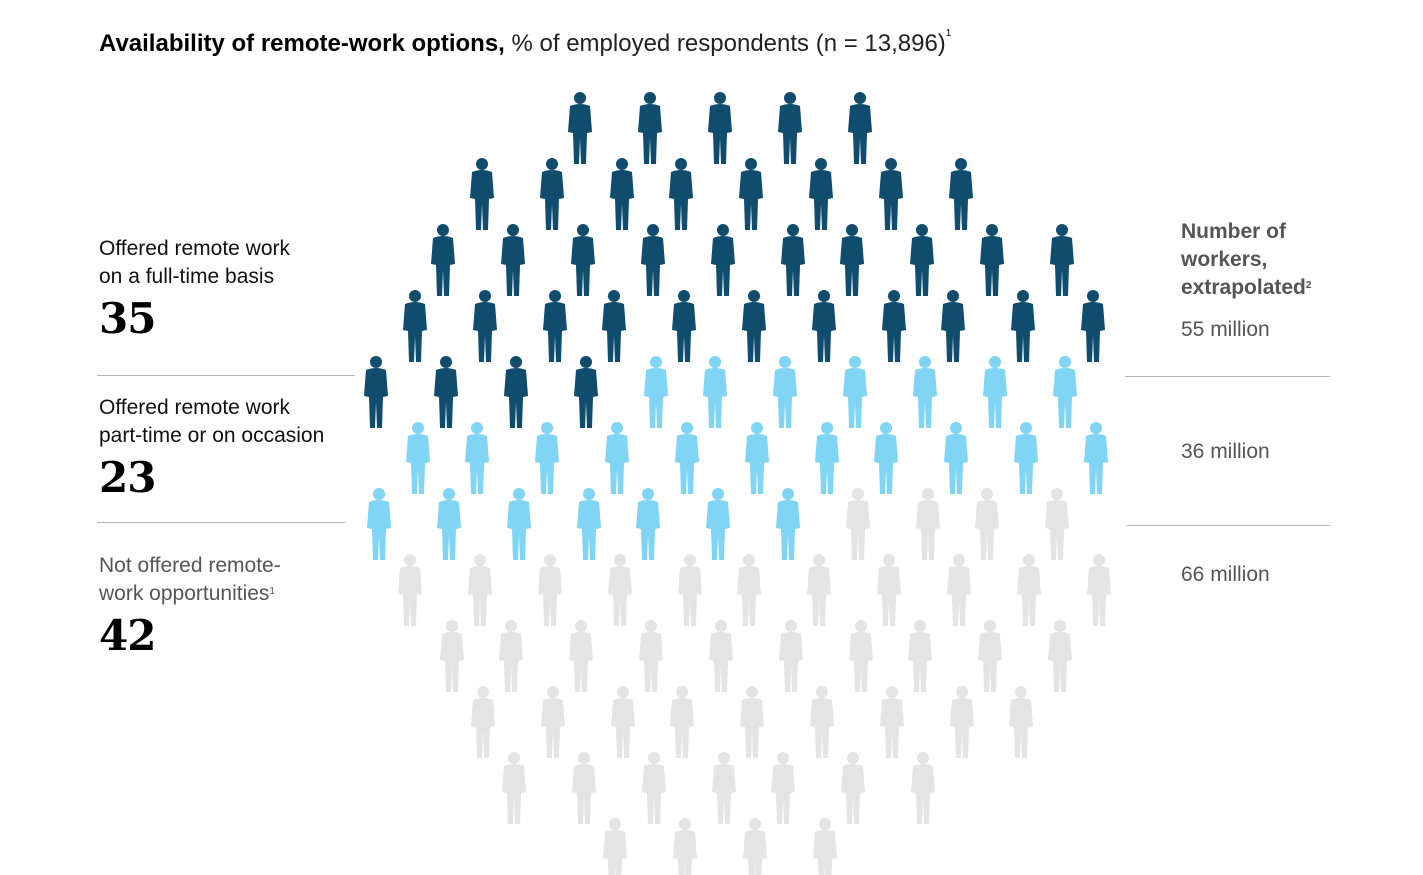  I want to click on category-label: Not offered remote- work opportunities1, so click(229, 580).